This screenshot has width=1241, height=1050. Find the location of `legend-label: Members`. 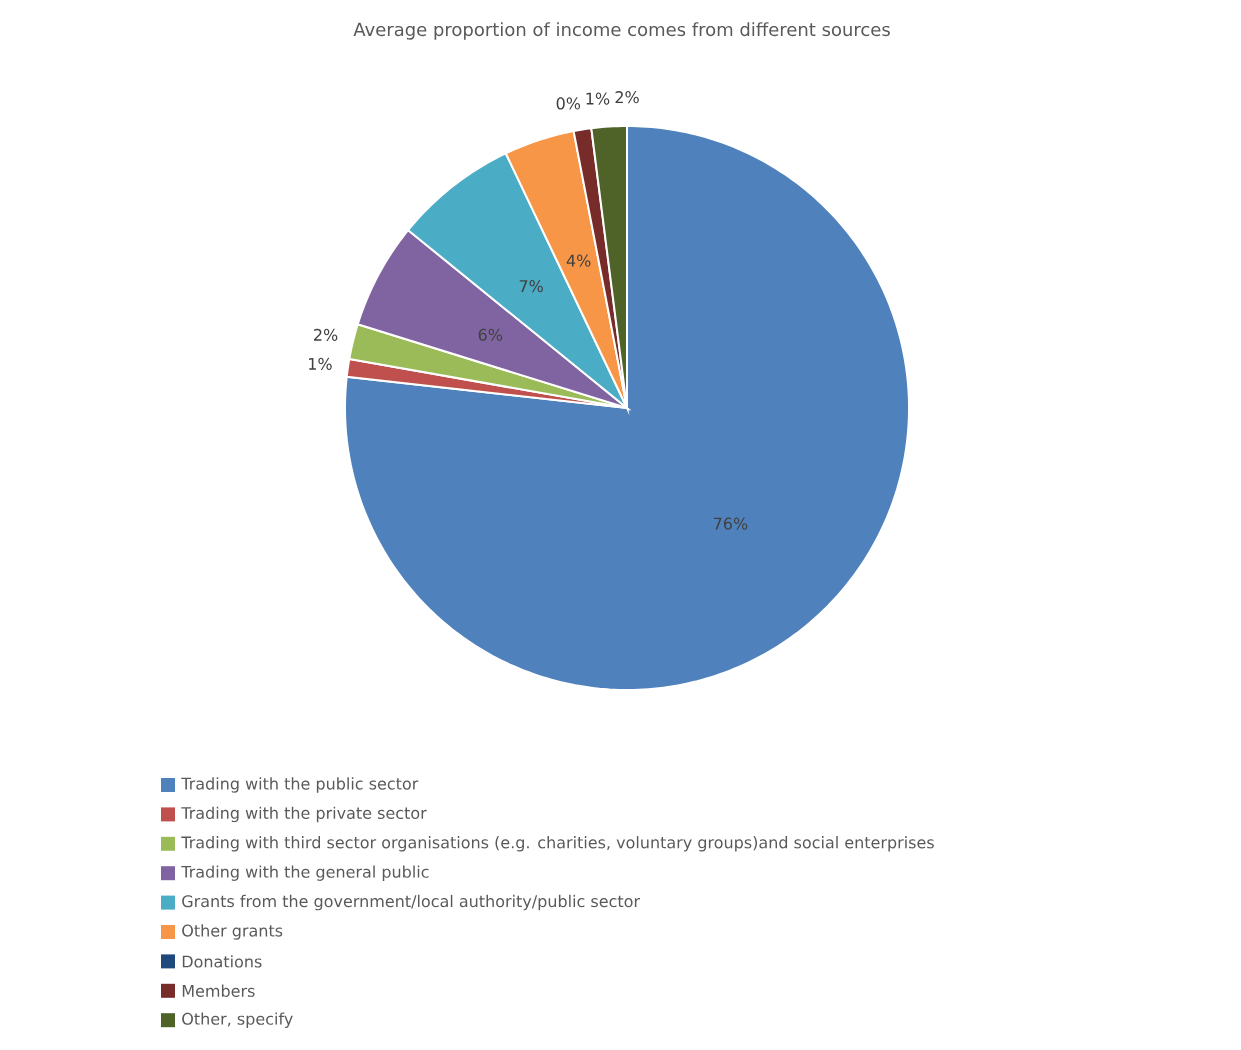

legend-label: Members is located at coordinates (218, 990).